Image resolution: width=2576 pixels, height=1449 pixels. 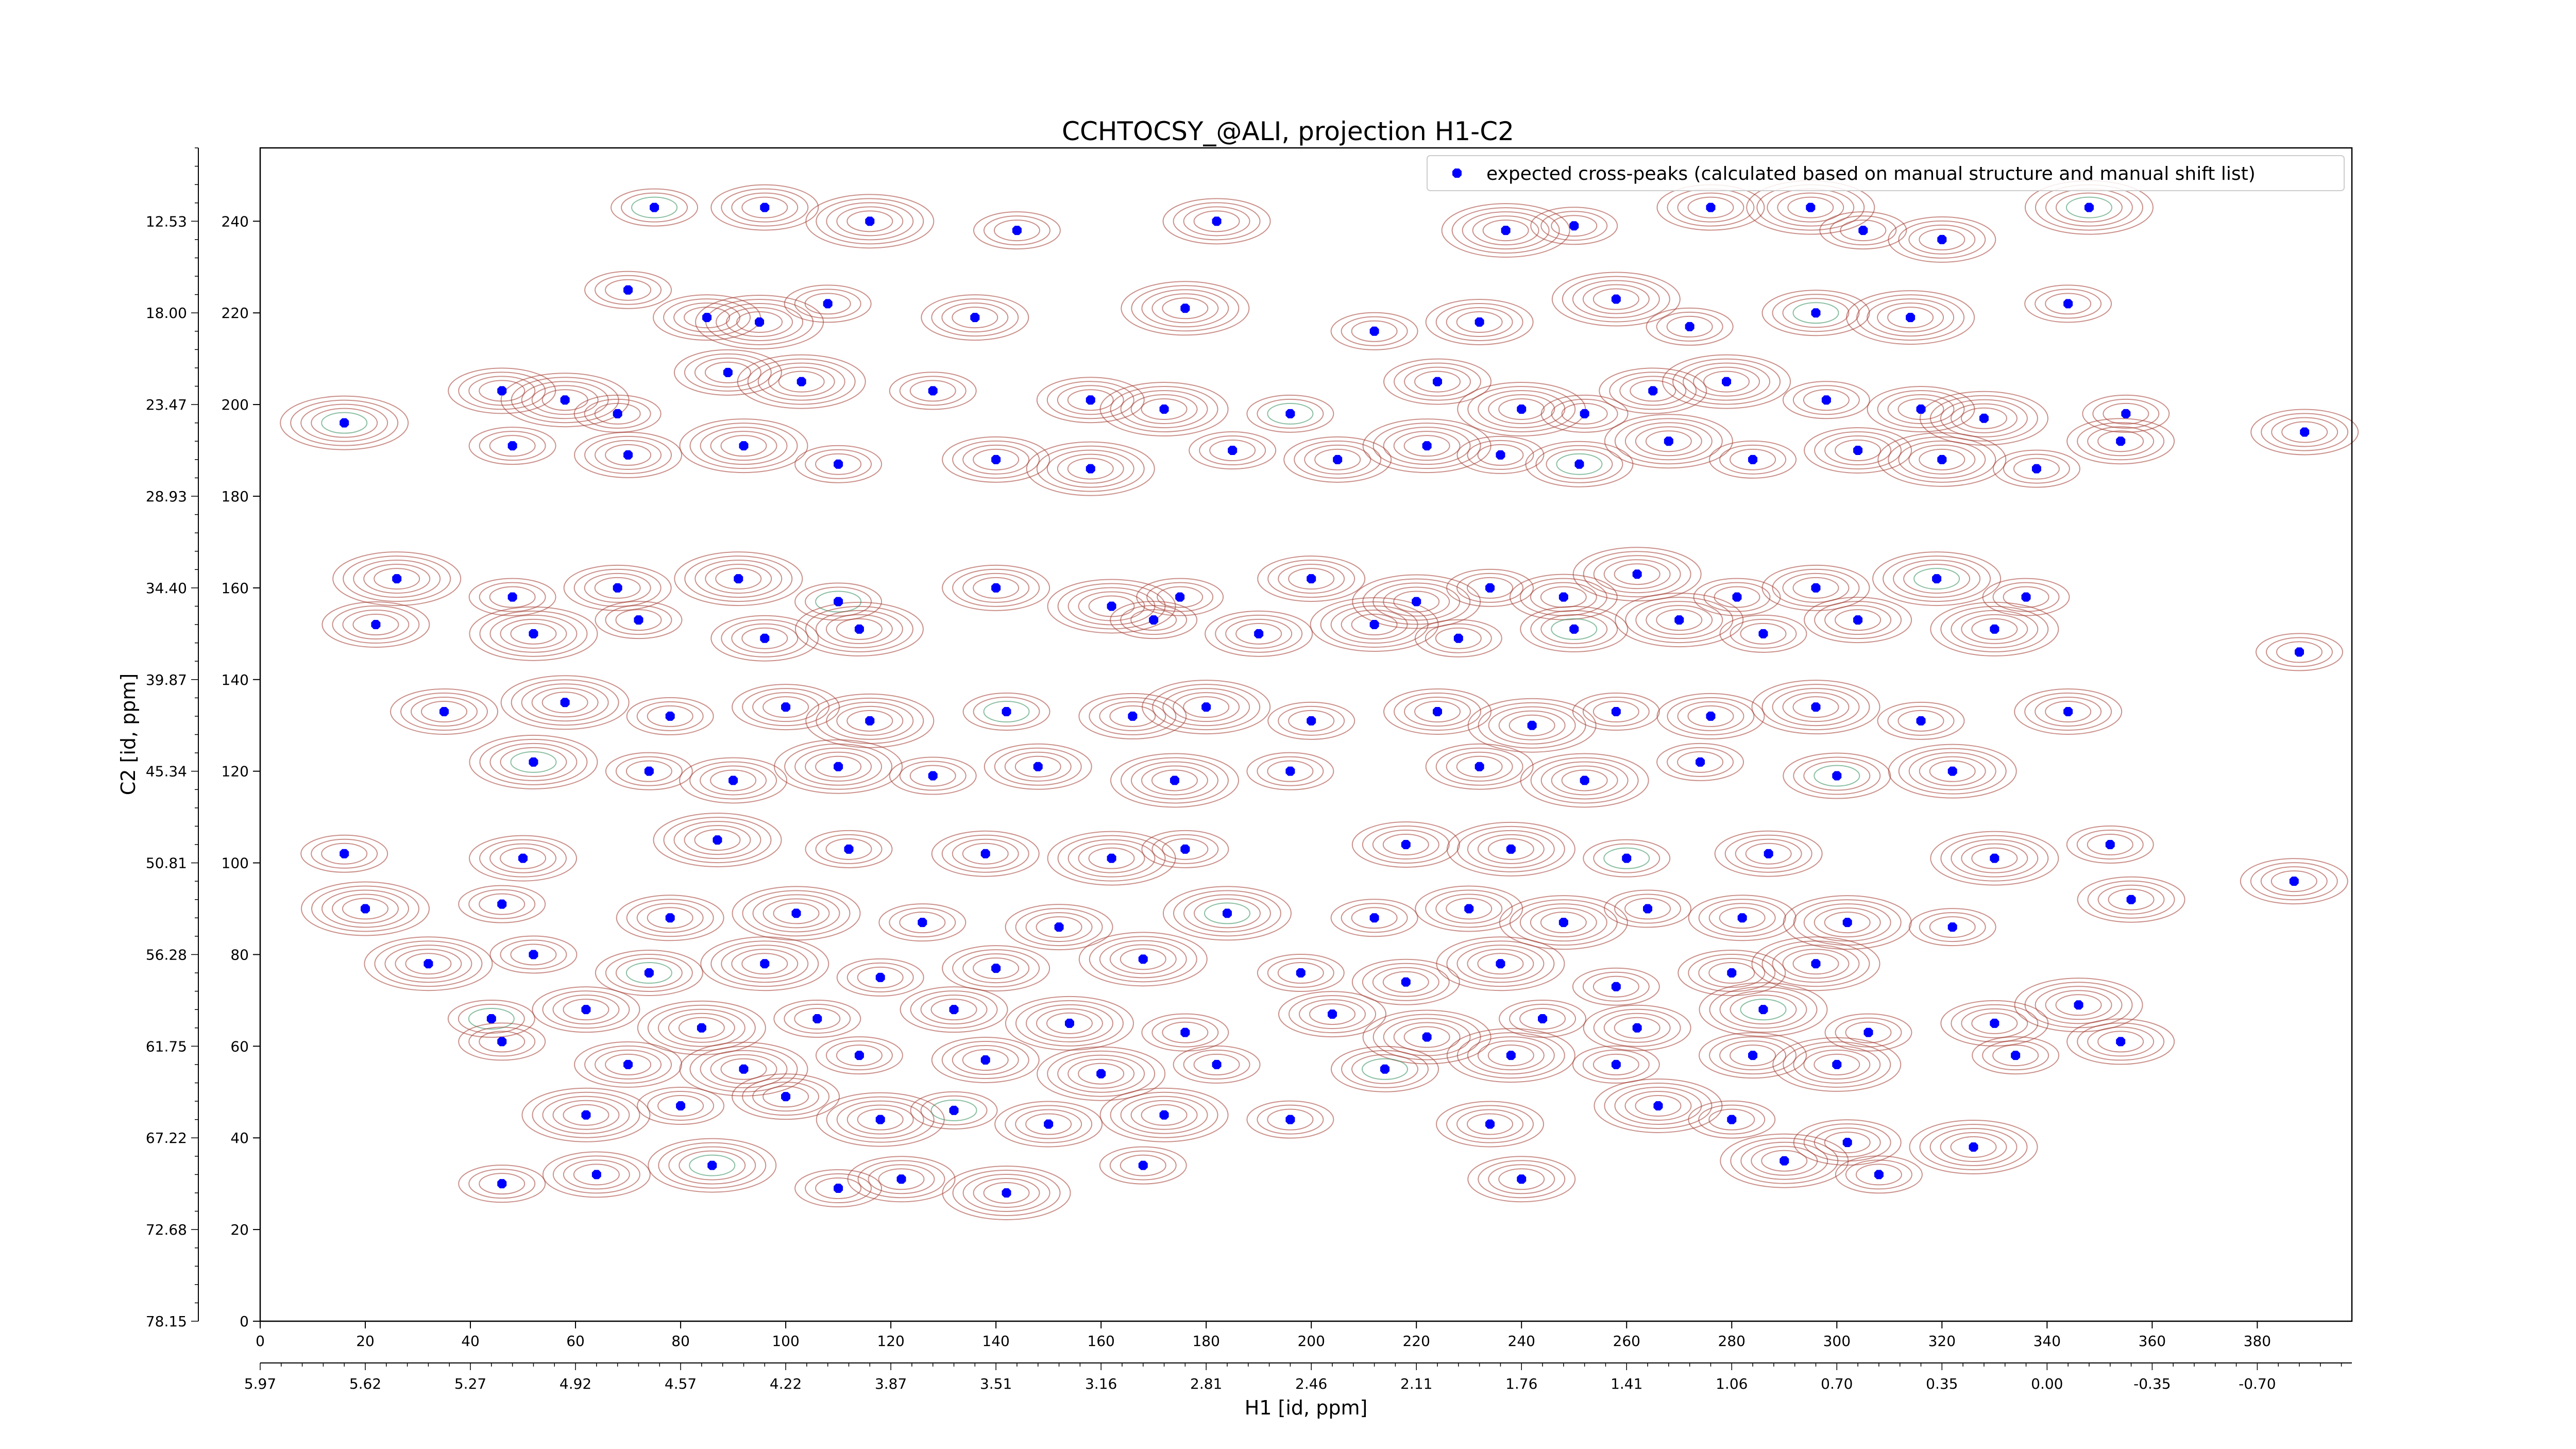 What do you see at coordinates (167, 1046) in the screenshot?
I see `y-ppm-tick-label: 61.75` at bounding box center [167, 1046].